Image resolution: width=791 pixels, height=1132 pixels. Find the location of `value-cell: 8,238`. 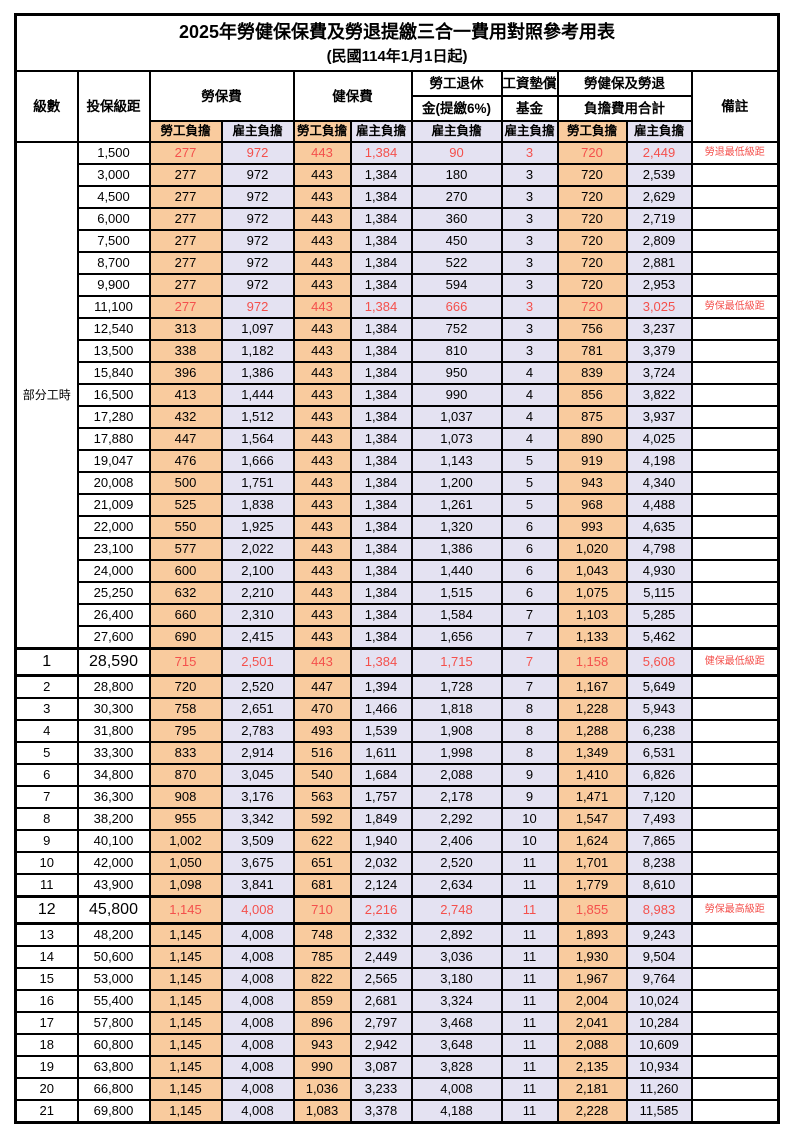

value-cell: 8,238 is located at coordinates (659, 863).